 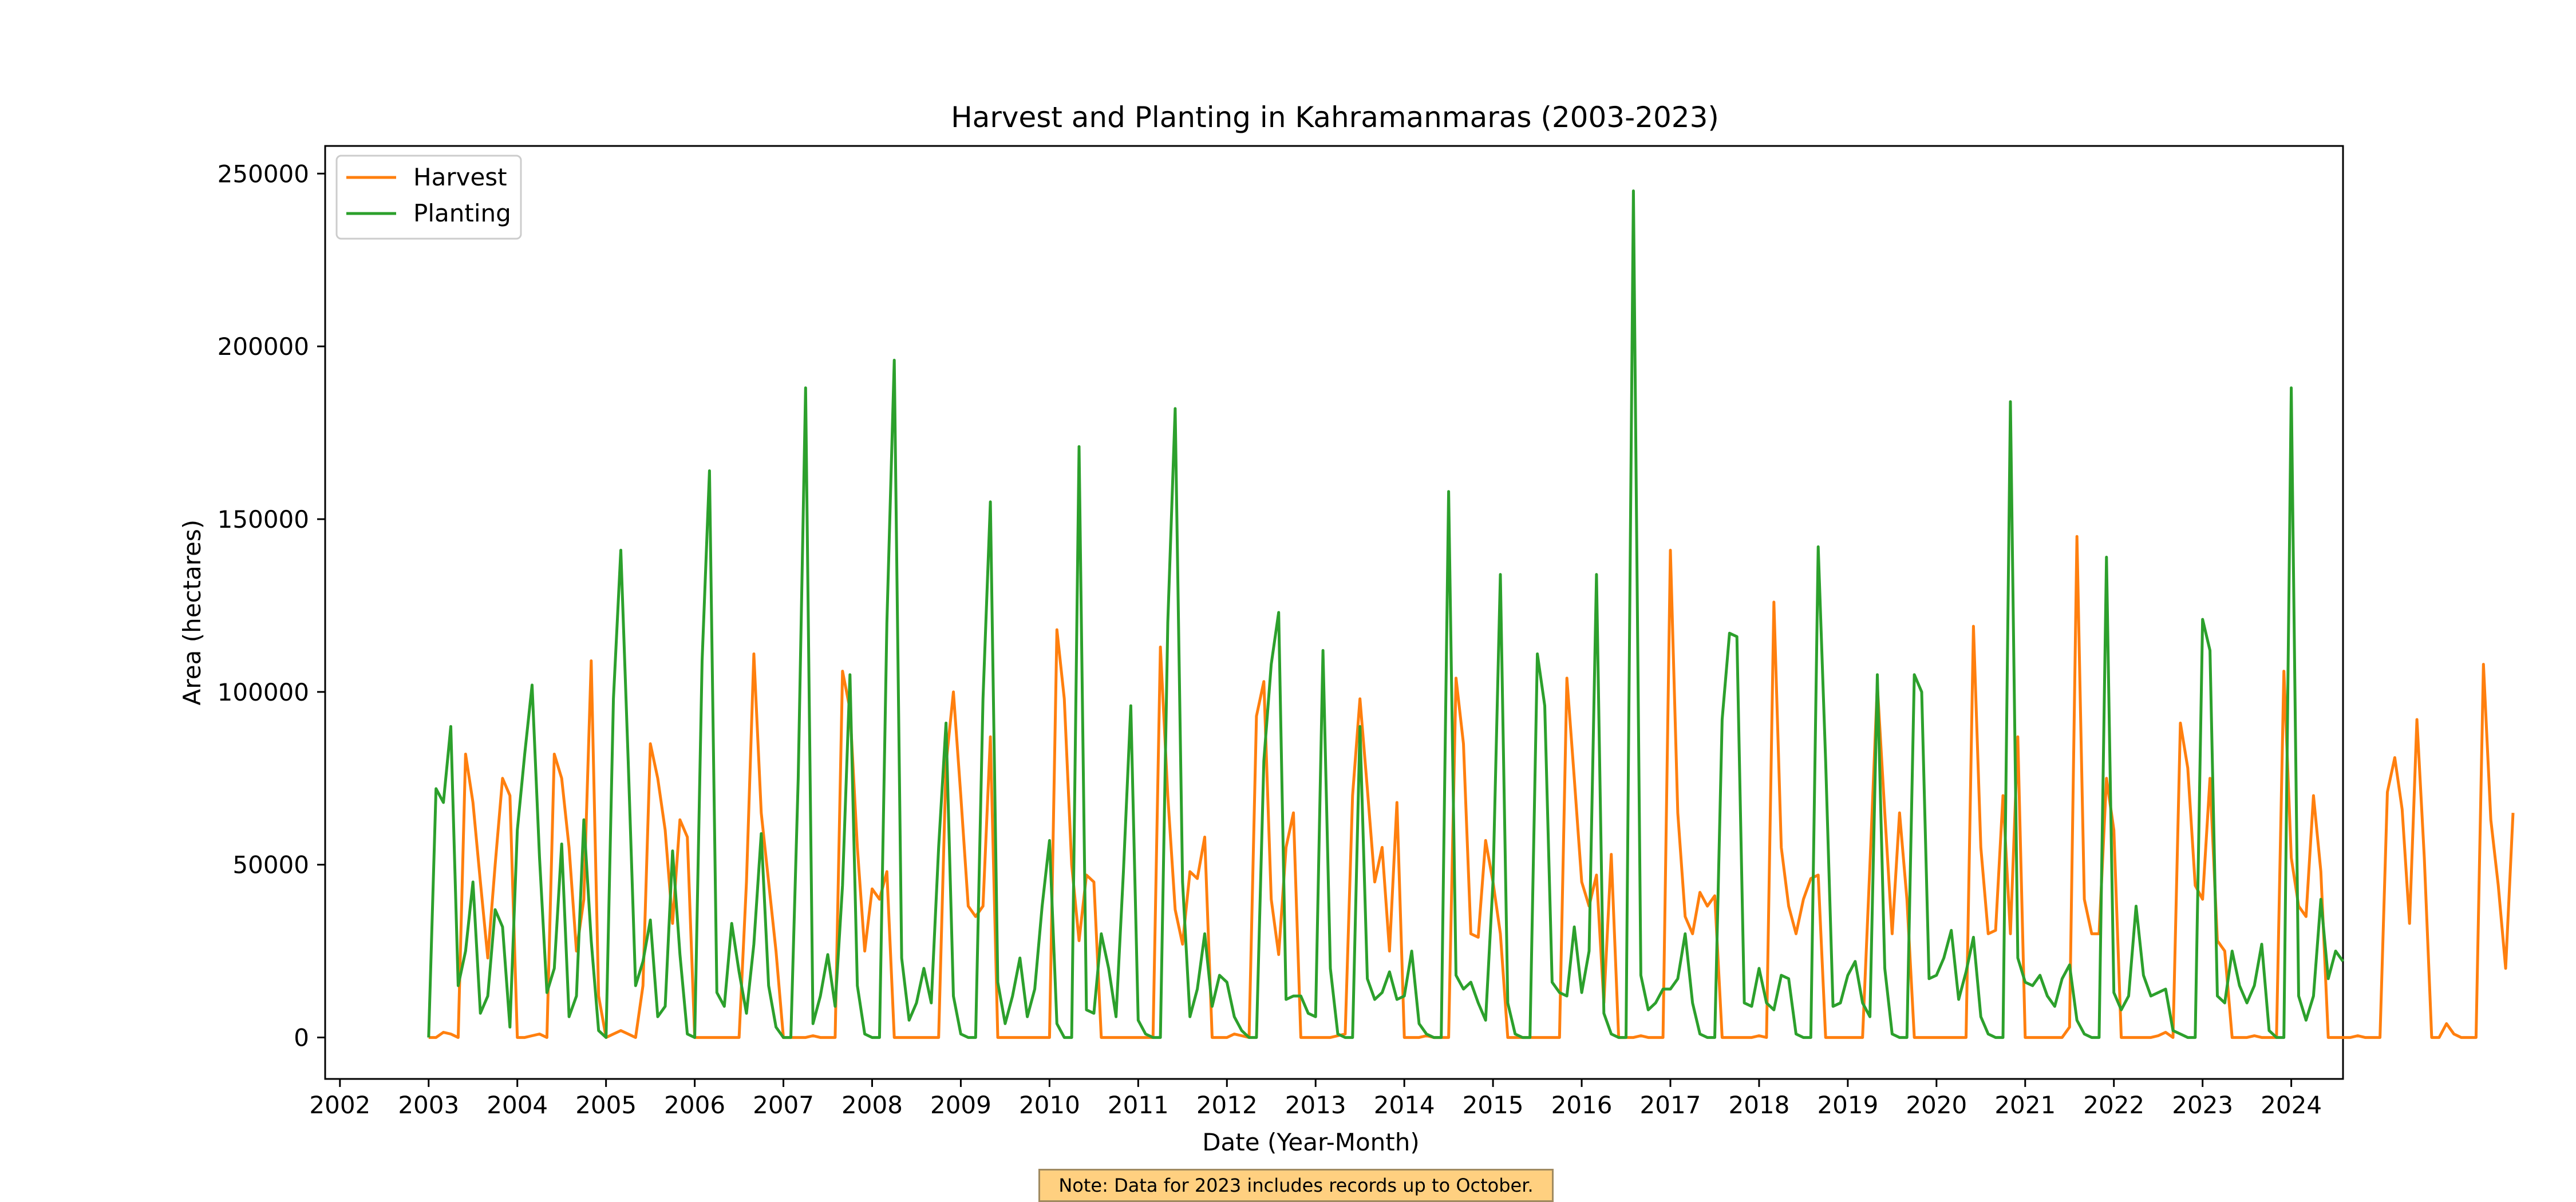 What do you see at coordinates (1315, 1105) in the screenshot?
I see `x-tick-label: 2013` at bounding box center [1315, 1105].